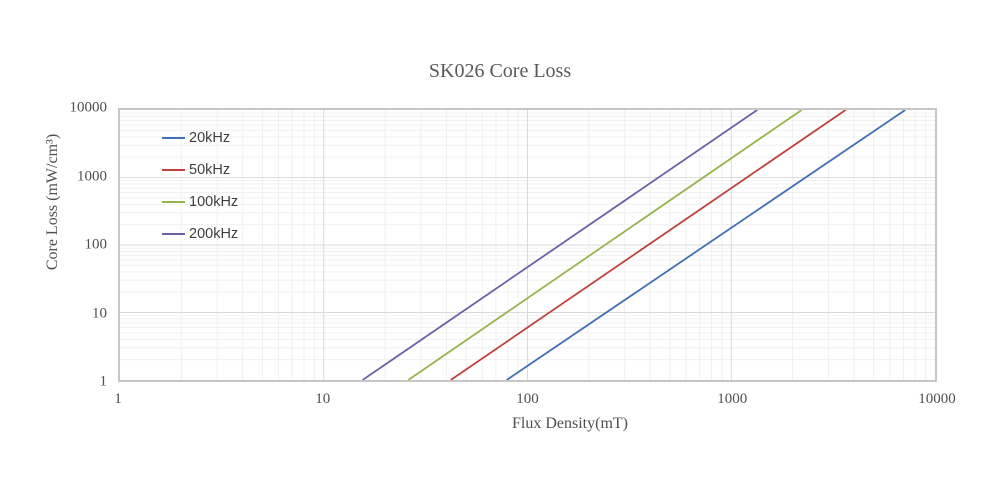 The image size is (1000, 500). I want to click on legend: 20kHz 50kHz 100kHz 200kHz, so click(200, 192).